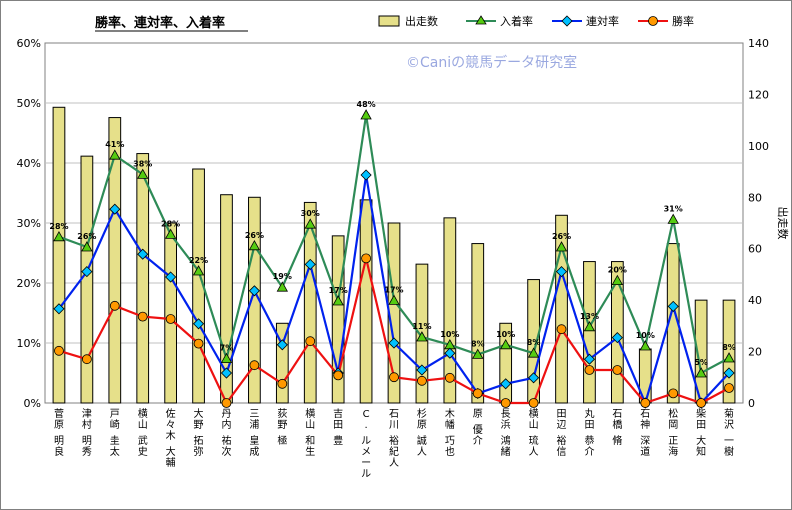 This screenshot has height=510, width=792. What do you see at coordinates (29, 343) in the screenshot?
I see `y-tick-label: 10%` at bounding box center [29, 343].